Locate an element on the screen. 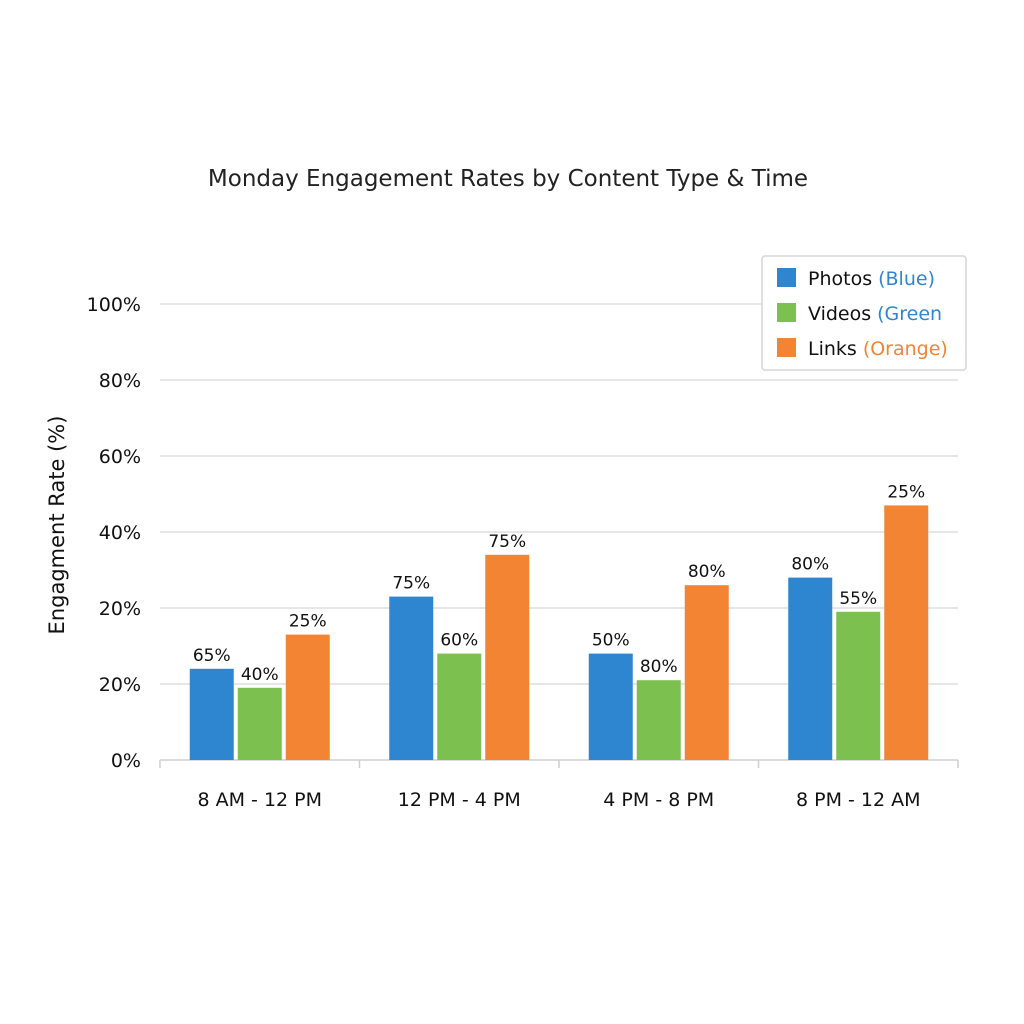 The width and height of the screenshot is (1024, 1024). x-tick-label: 4 PM - 8 PM is located at coordinates (658, 800).